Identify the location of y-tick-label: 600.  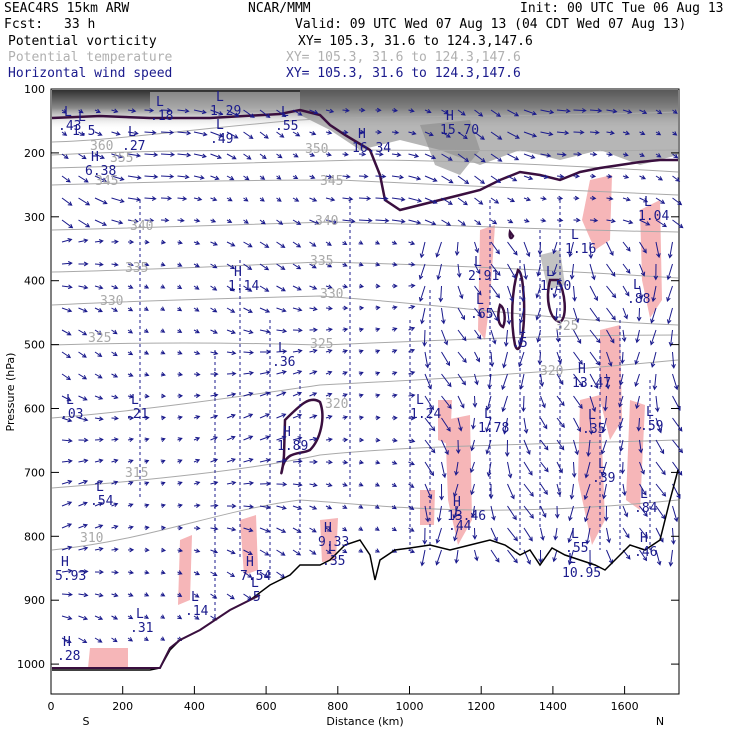
(34, 409).